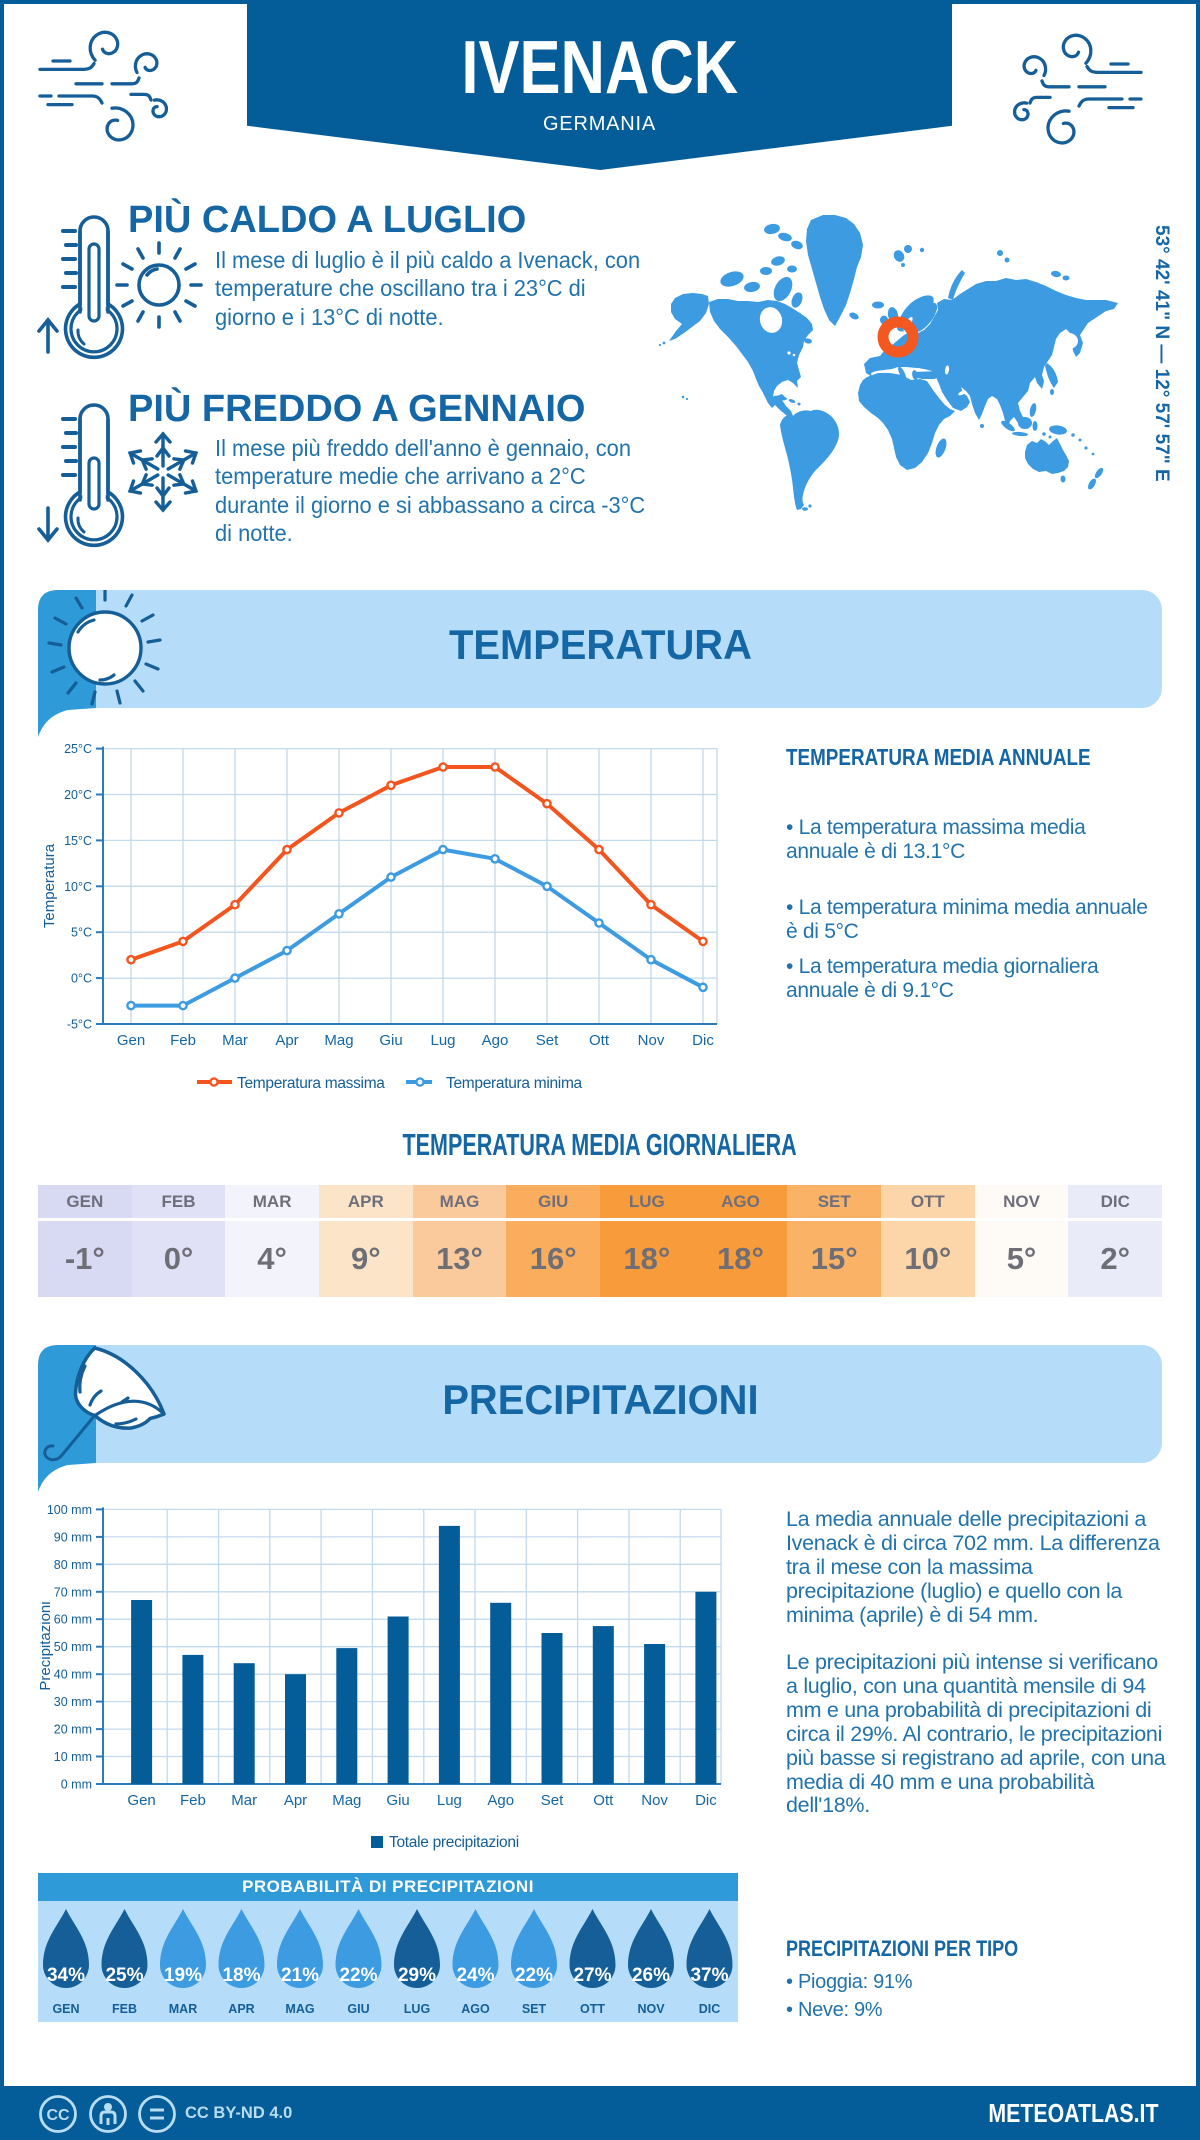 The image size is (1200, 2140). I want to click on svg-text: LUG, so click(417, 2009).